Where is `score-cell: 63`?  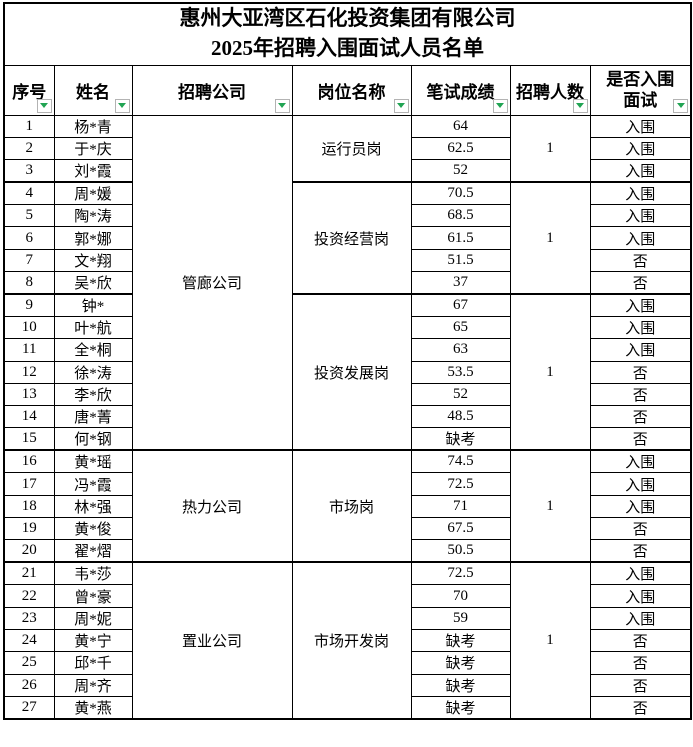
score-cell: 63 is located at coordinates (460, 350).